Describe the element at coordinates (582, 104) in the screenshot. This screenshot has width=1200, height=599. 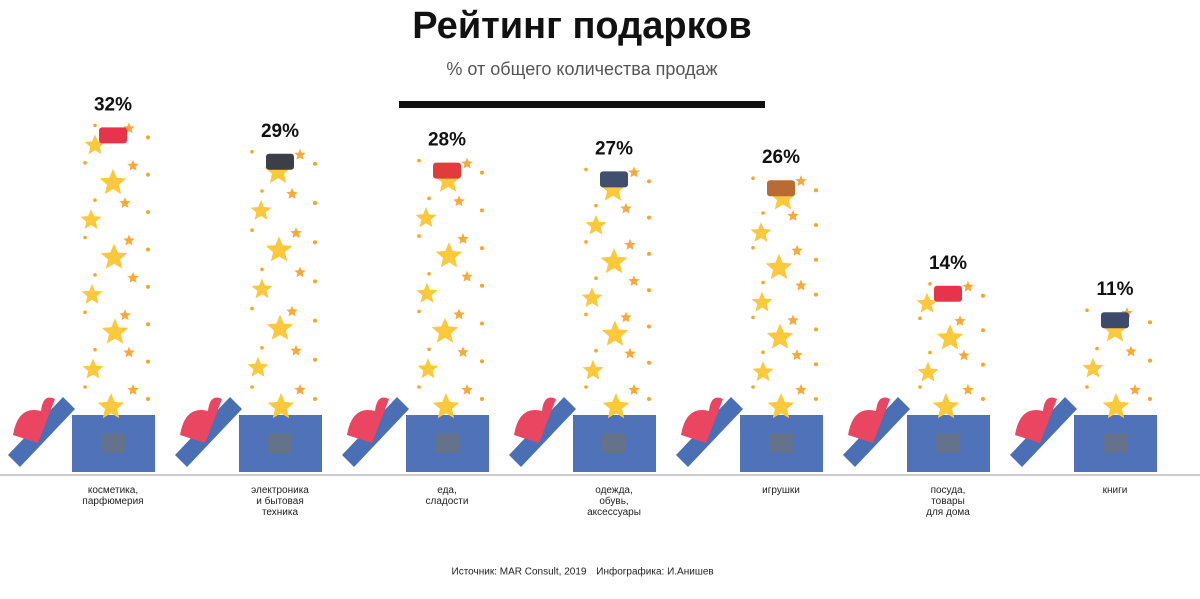
I see `title-rule` at that location.